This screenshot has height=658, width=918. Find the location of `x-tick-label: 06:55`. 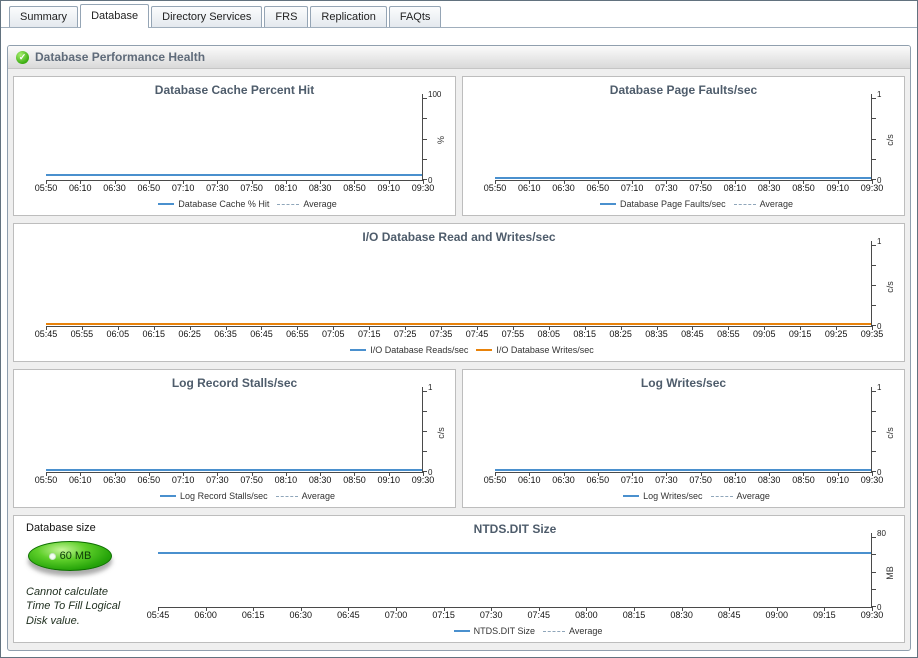

x-tick-label: 06:55 is located at coordinates (297, 334).